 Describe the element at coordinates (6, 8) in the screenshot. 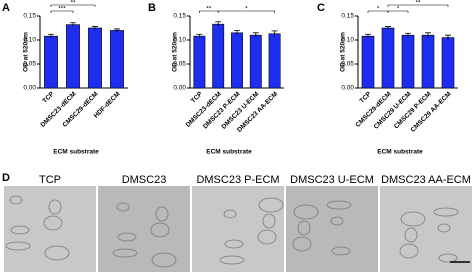

I see `panel-label: A` at that location.